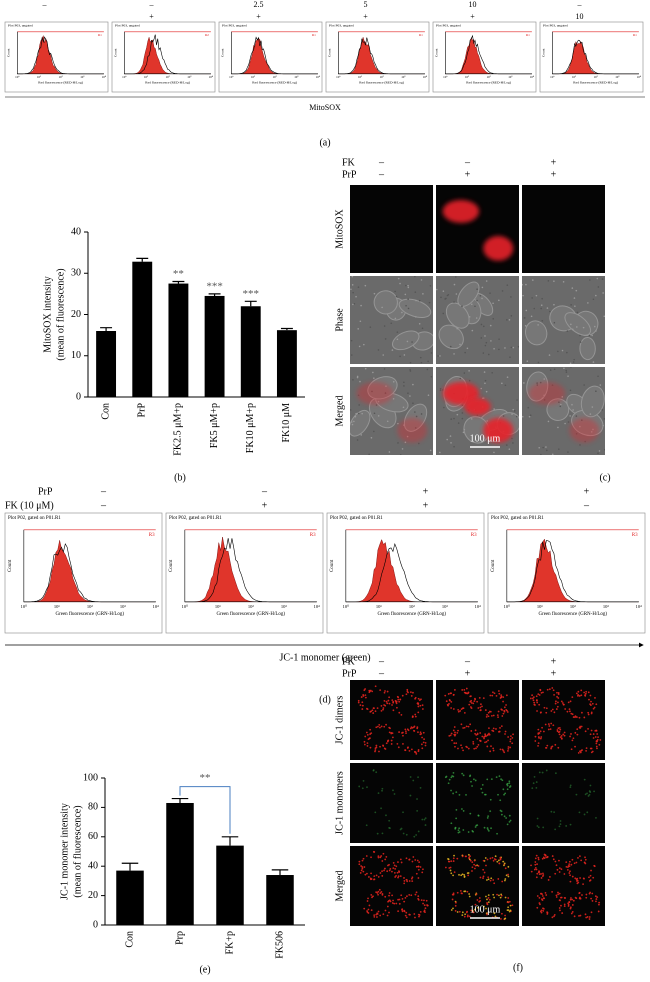 The image size is (650, 982). What do you see at coordinates (635, 535) in the screenshot?
I see `gate-label: R3` at bounding box center [635, 535].